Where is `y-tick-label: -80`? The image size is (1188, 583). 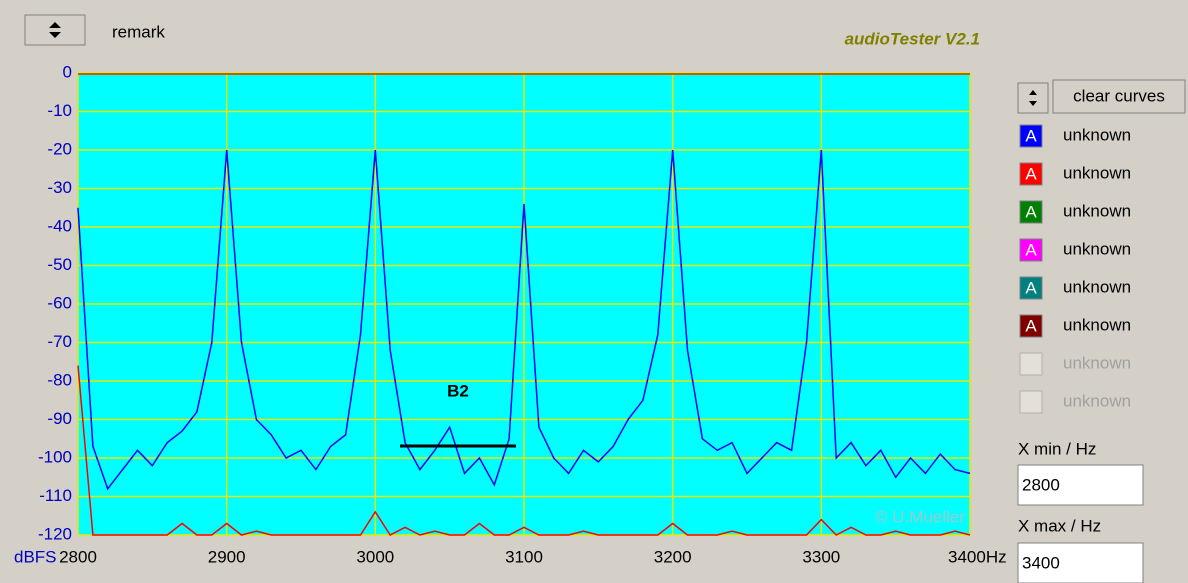 y-tick-label: -80 is located at coordinates (59, 379).